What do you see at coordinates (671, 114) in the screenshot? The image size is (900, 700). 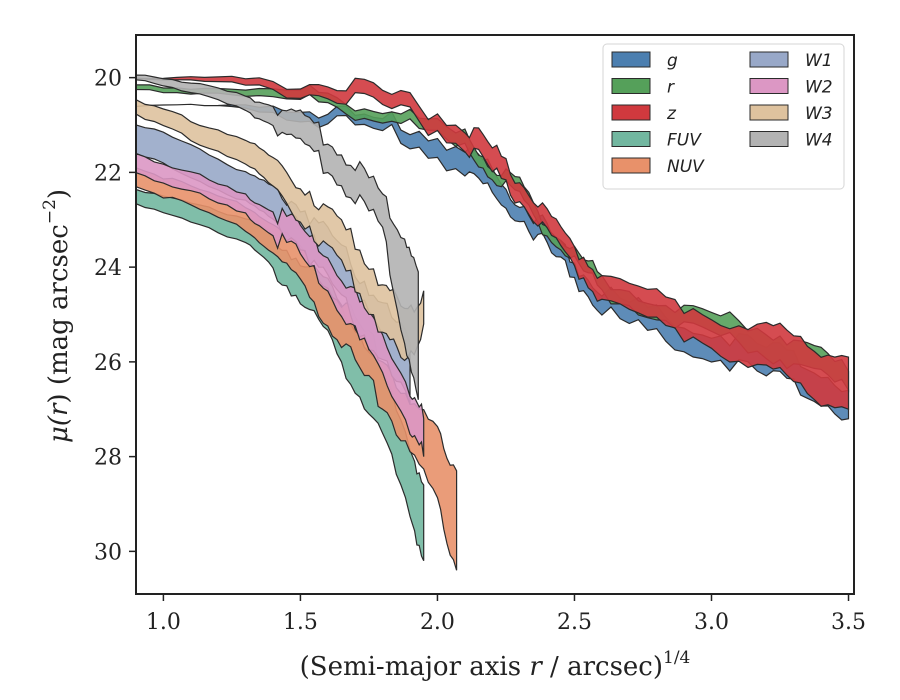 I see `legend-label-z: z` at bounding box center [671, 114].